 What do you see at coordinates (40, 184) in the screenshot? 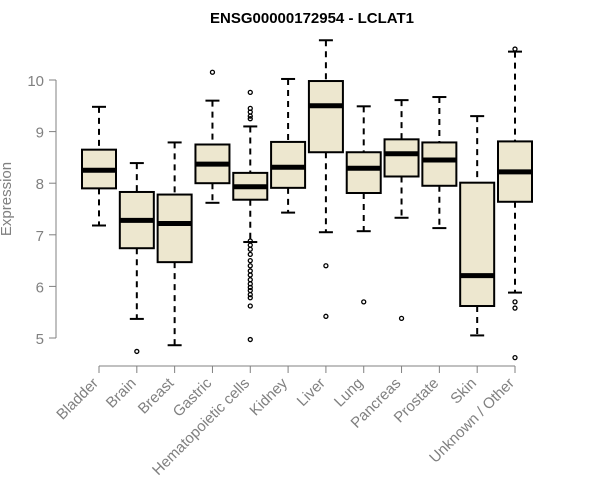
I see `y-tick-label: 8` at bounding box center [40, 184].